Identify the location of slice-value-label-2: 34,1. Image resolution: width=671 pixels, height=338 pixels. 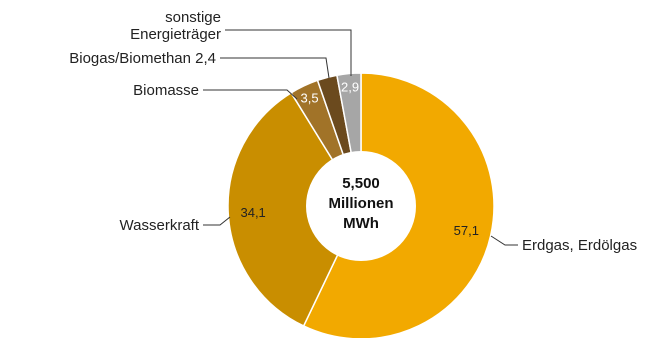
(252, 212).